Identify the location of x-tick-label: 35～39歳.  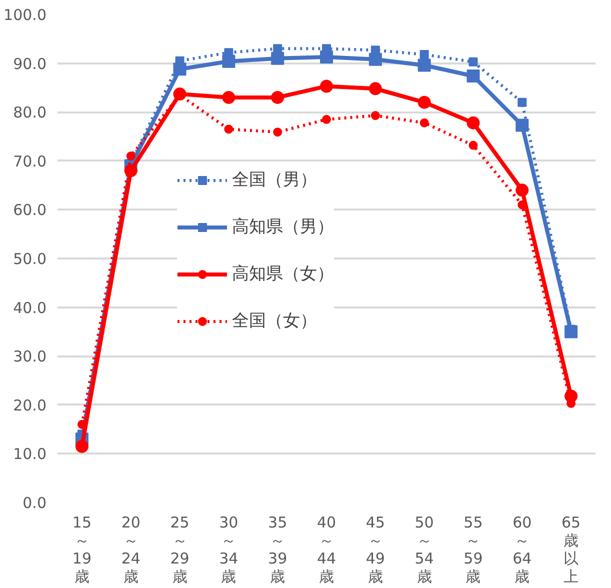
(278, 550).